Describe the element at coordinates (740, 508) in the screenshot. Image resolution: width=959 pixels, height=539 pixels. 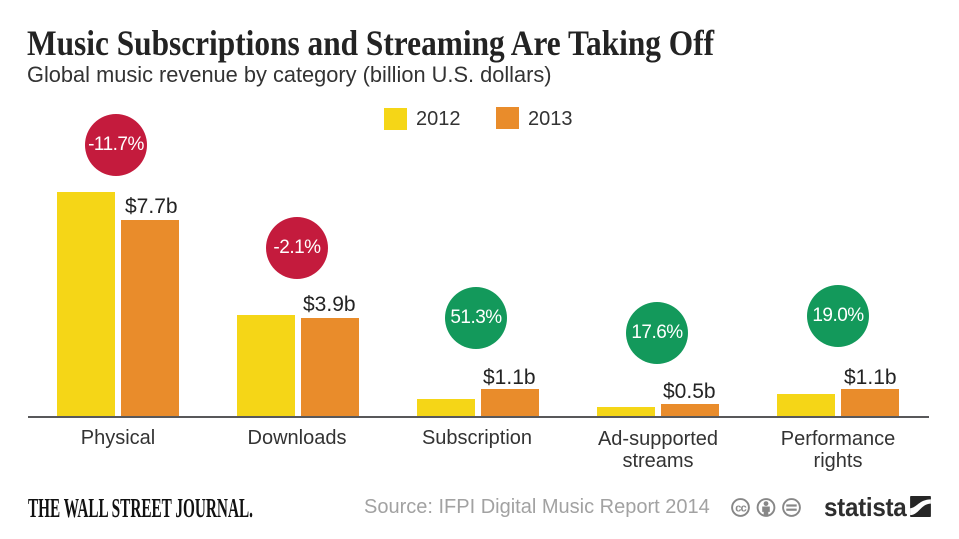
I see `svg-text: cc` at that location.